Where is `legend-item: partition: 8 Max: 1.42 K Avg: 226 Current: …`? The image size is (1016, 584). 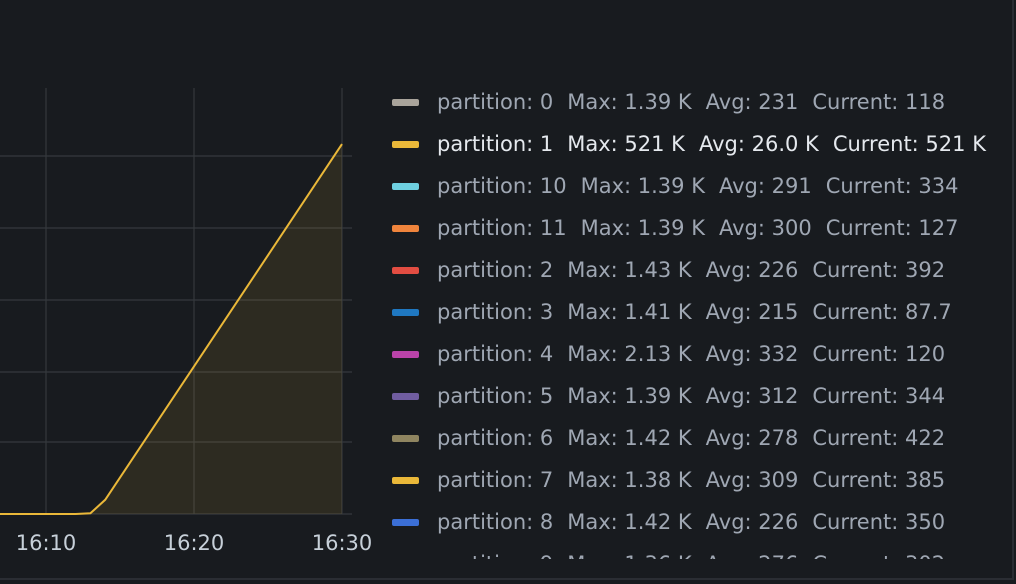
legend-item: partition: 8 Max: 1.42 K Avg: 226 Current: … is located at coordinates (668, 522).